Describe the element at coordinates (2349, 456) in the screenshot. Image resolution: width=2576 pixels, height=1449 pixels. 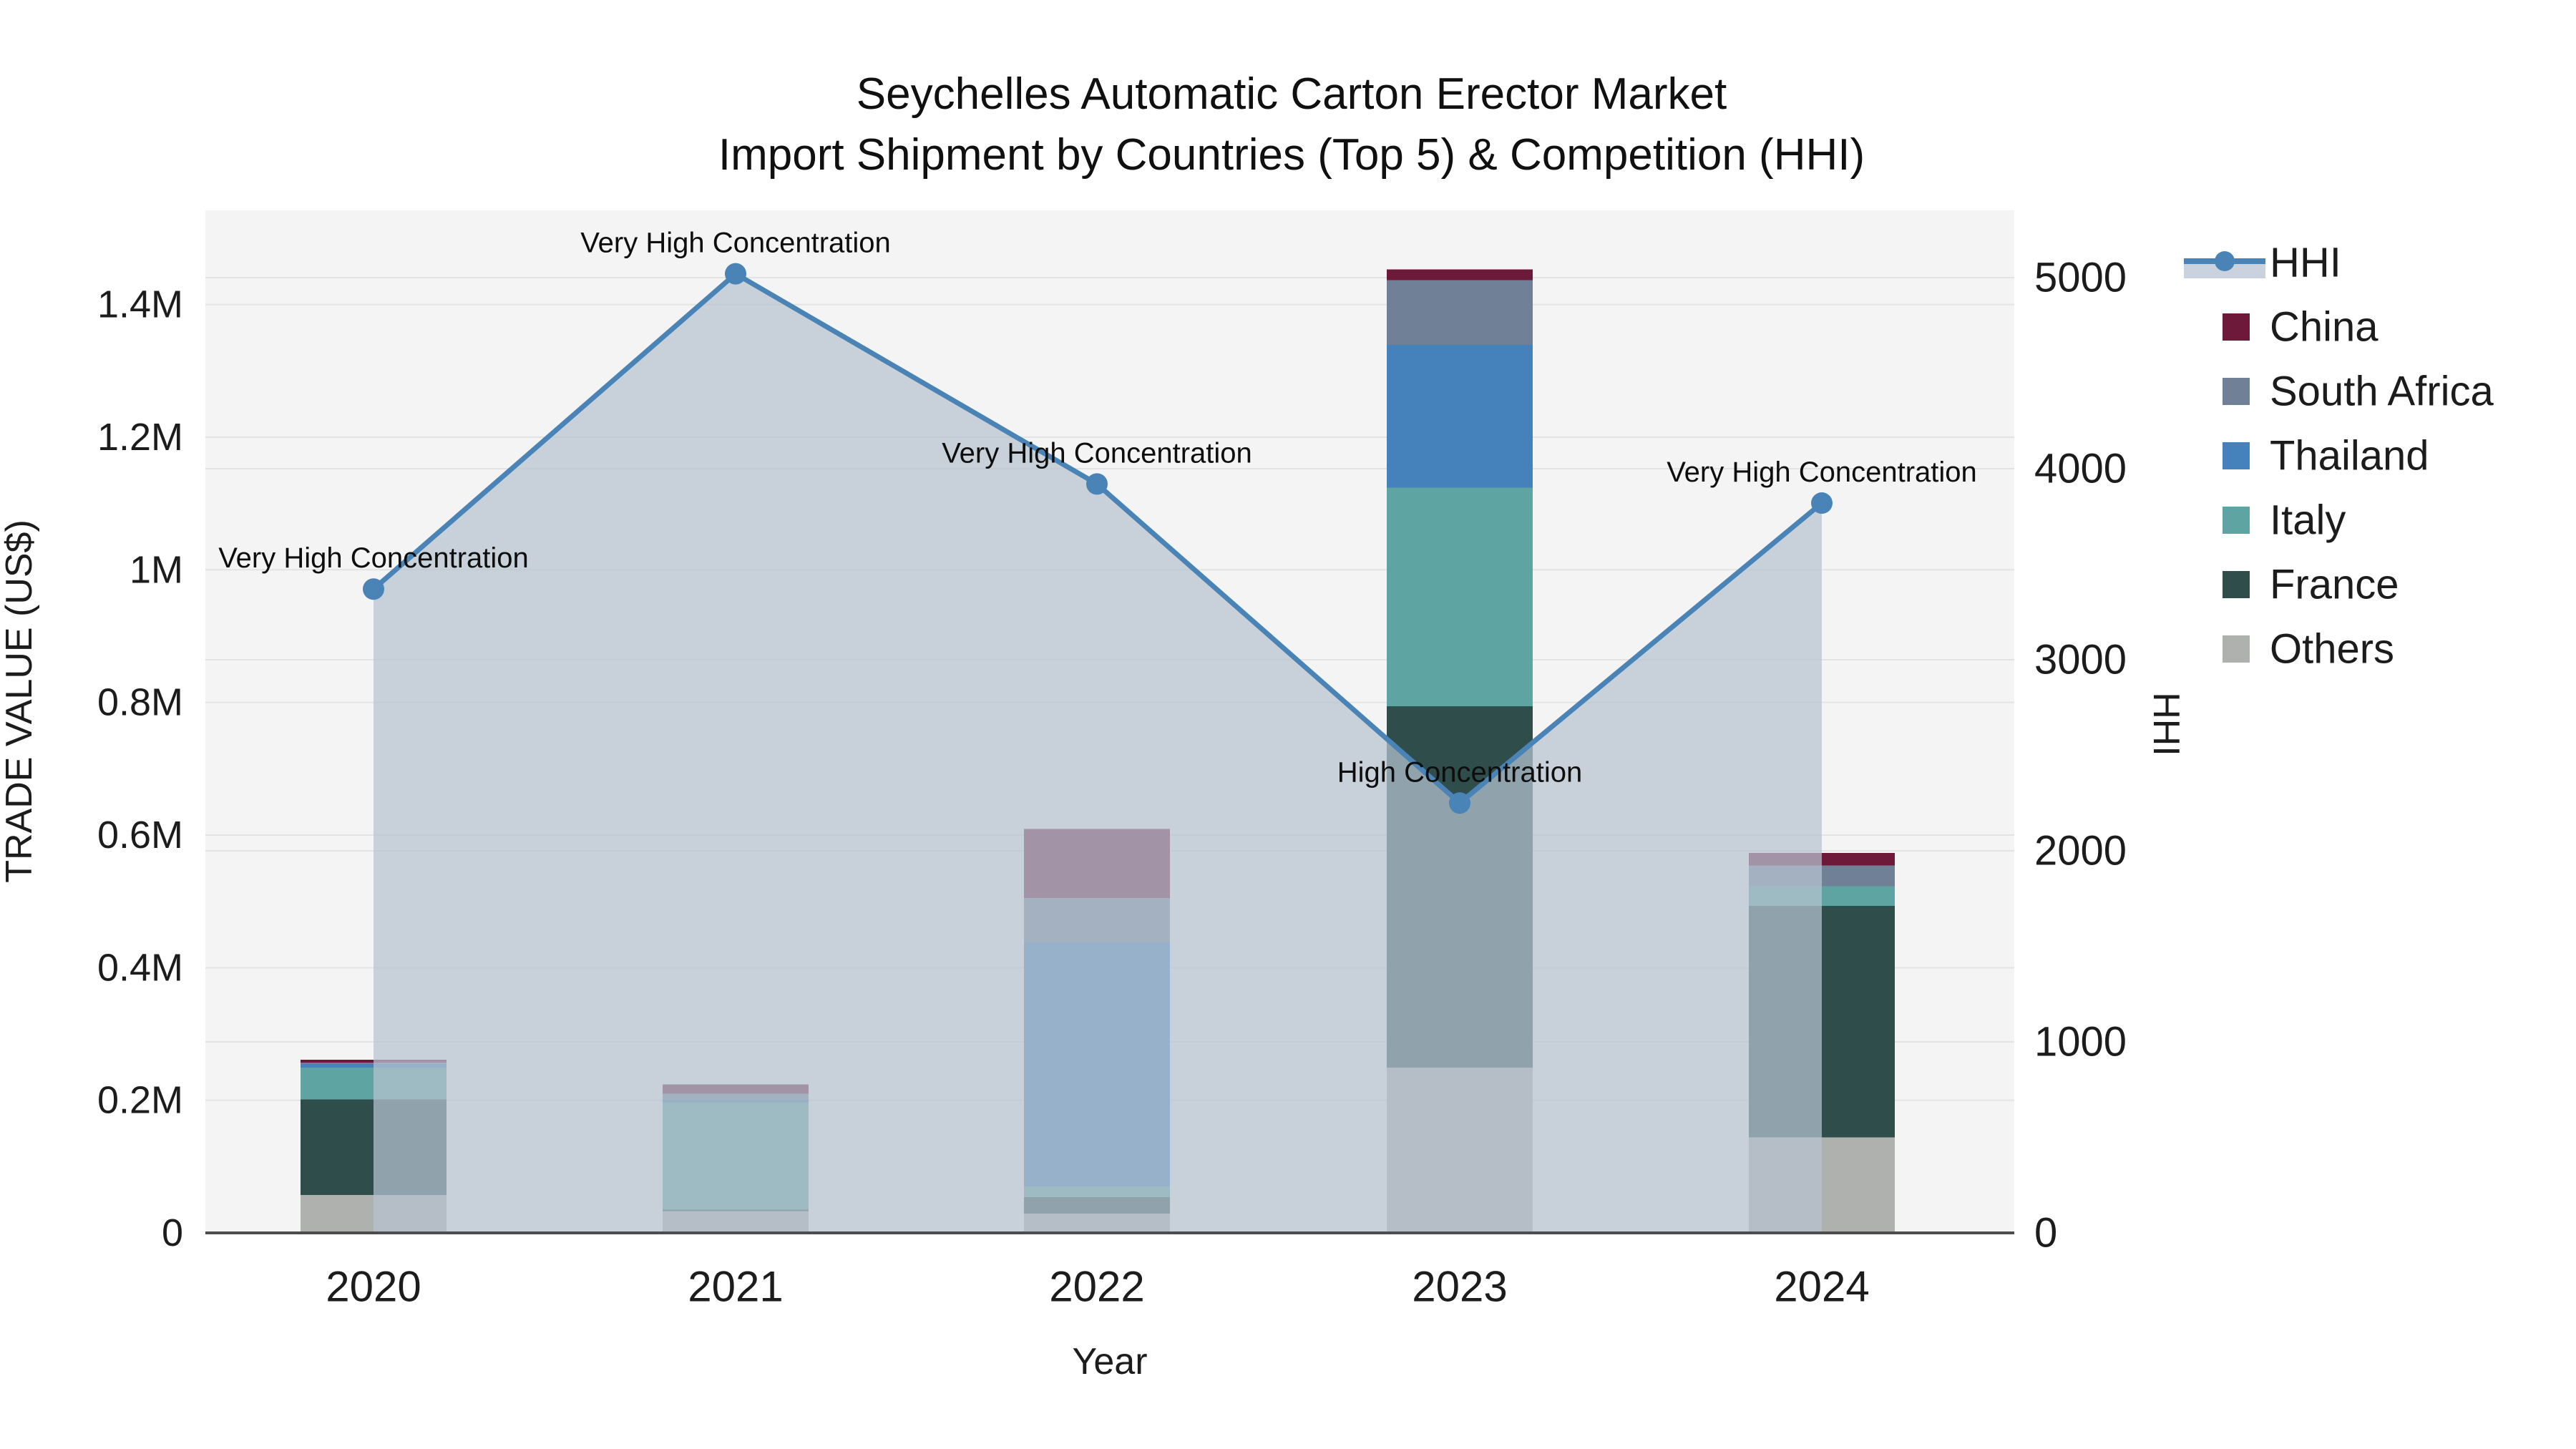
I see `legend-label: Thailand` at that location.